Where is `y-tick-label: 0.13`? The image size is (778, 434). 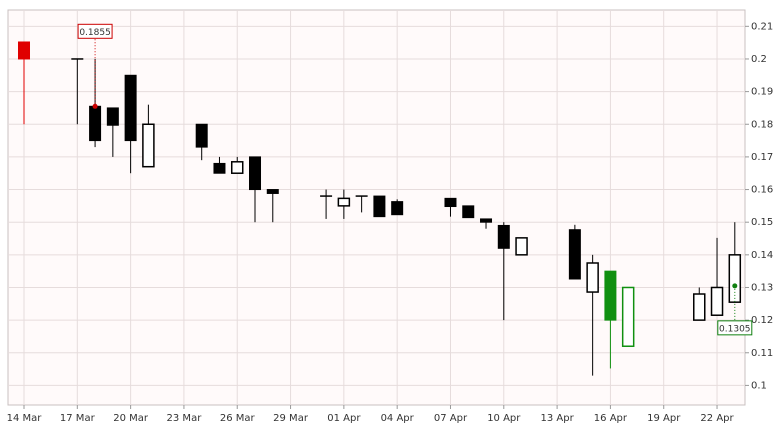 y-tick-label: 0.13 is located at coordinates (762, 287).